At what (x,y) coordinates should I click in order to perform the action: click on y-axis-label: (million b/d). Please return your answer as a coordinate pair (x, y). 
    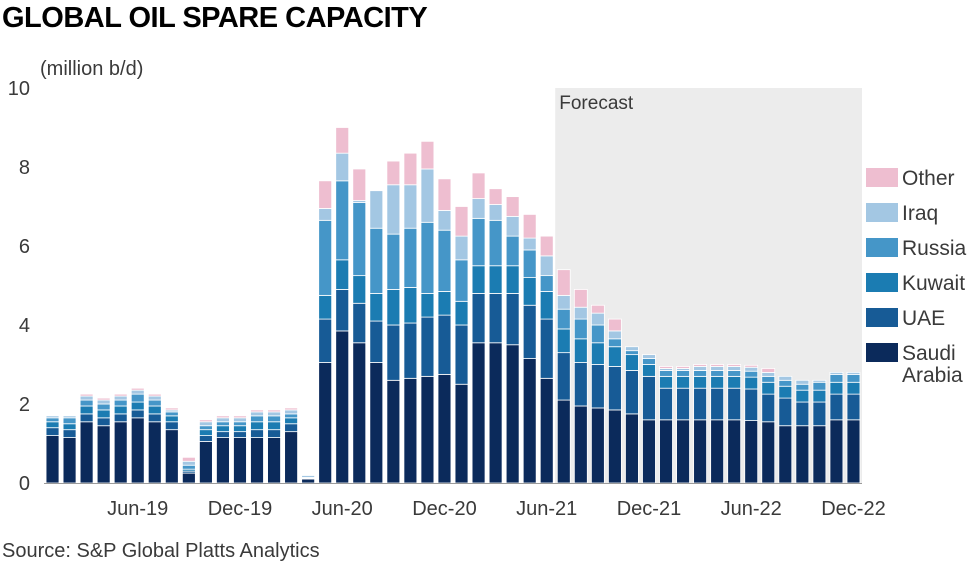
    Looking at the image, I should click on (91, 69).